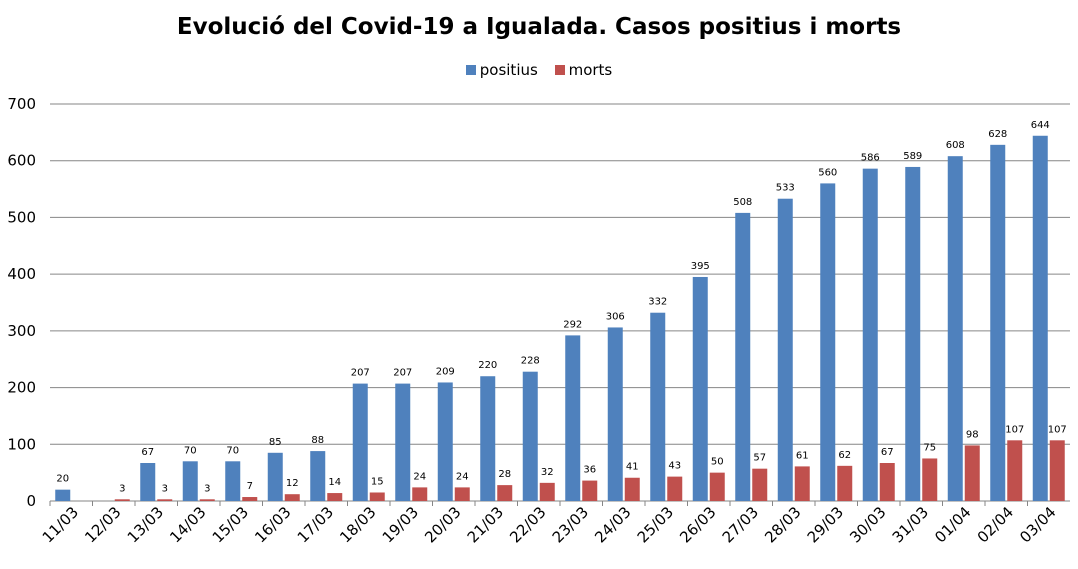 The height and width of the screenshot is (569, 1078). What do you see at coordinates (972, 434) in the screenshot?
I see `data-label-morts: 98` at bounding box center [972, 434].